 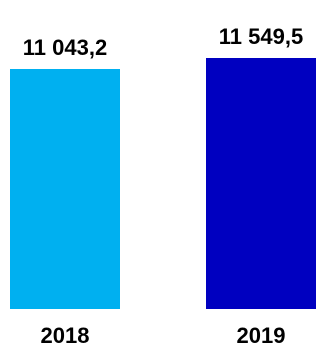 I want to click on value-label-2018: 11 043,2, so click(x=65, y=47).